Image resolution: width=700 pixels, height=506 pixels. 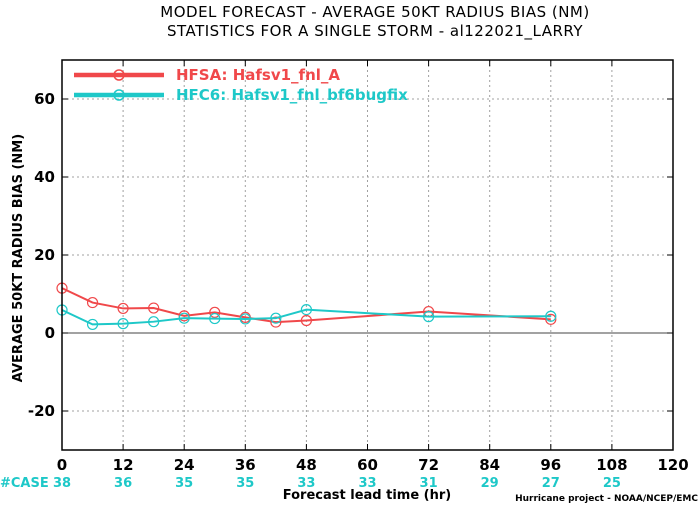 I want to click on x-axis-label: Forecast lead time (hr), so click(x=367, y=495).